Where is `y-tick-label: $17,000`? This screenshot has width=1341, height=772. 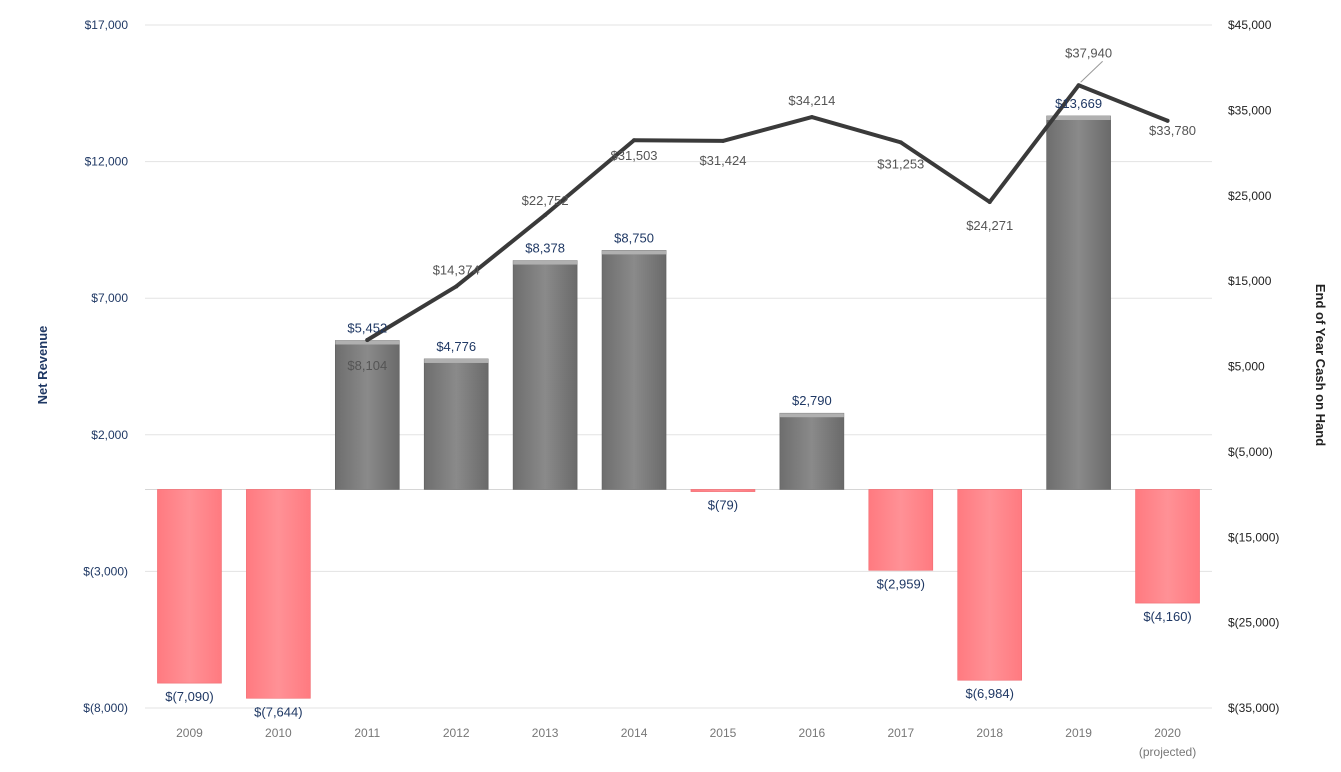
y-tick-label: $17,000 is located at coordinates (107, 25).